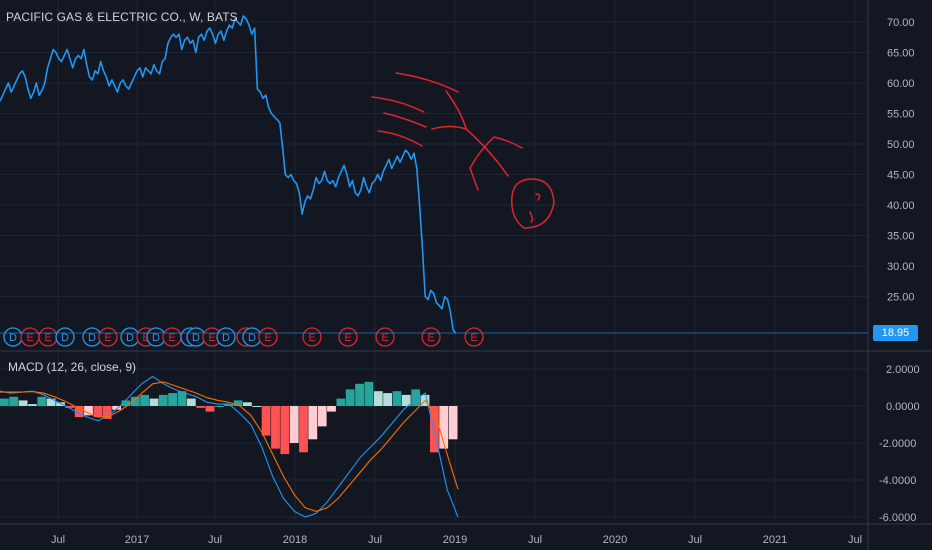 This screenshot has width=932, height=550. What do you see at coordinates (895, 333) in the screenshot?
I see `last-price-badge: 18.95` at bounding box center [895, 333].